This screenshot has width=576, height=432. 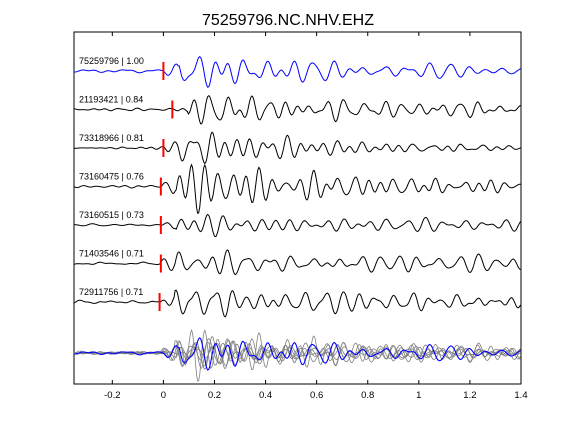 I want to click on x-tick-label: 0.4, so click(x=265, y=395).